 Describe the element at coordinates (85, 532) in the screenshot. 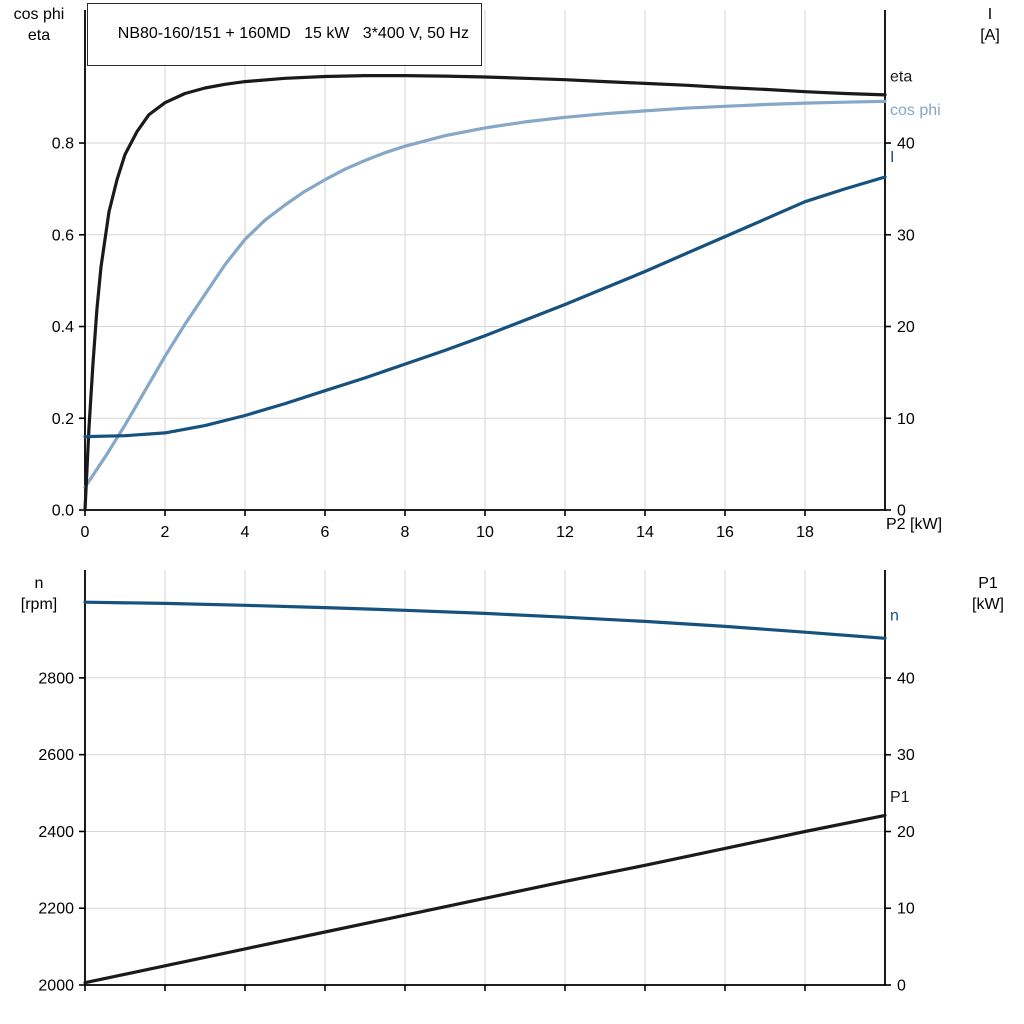

I see `x-tick-label: 0` at that location.